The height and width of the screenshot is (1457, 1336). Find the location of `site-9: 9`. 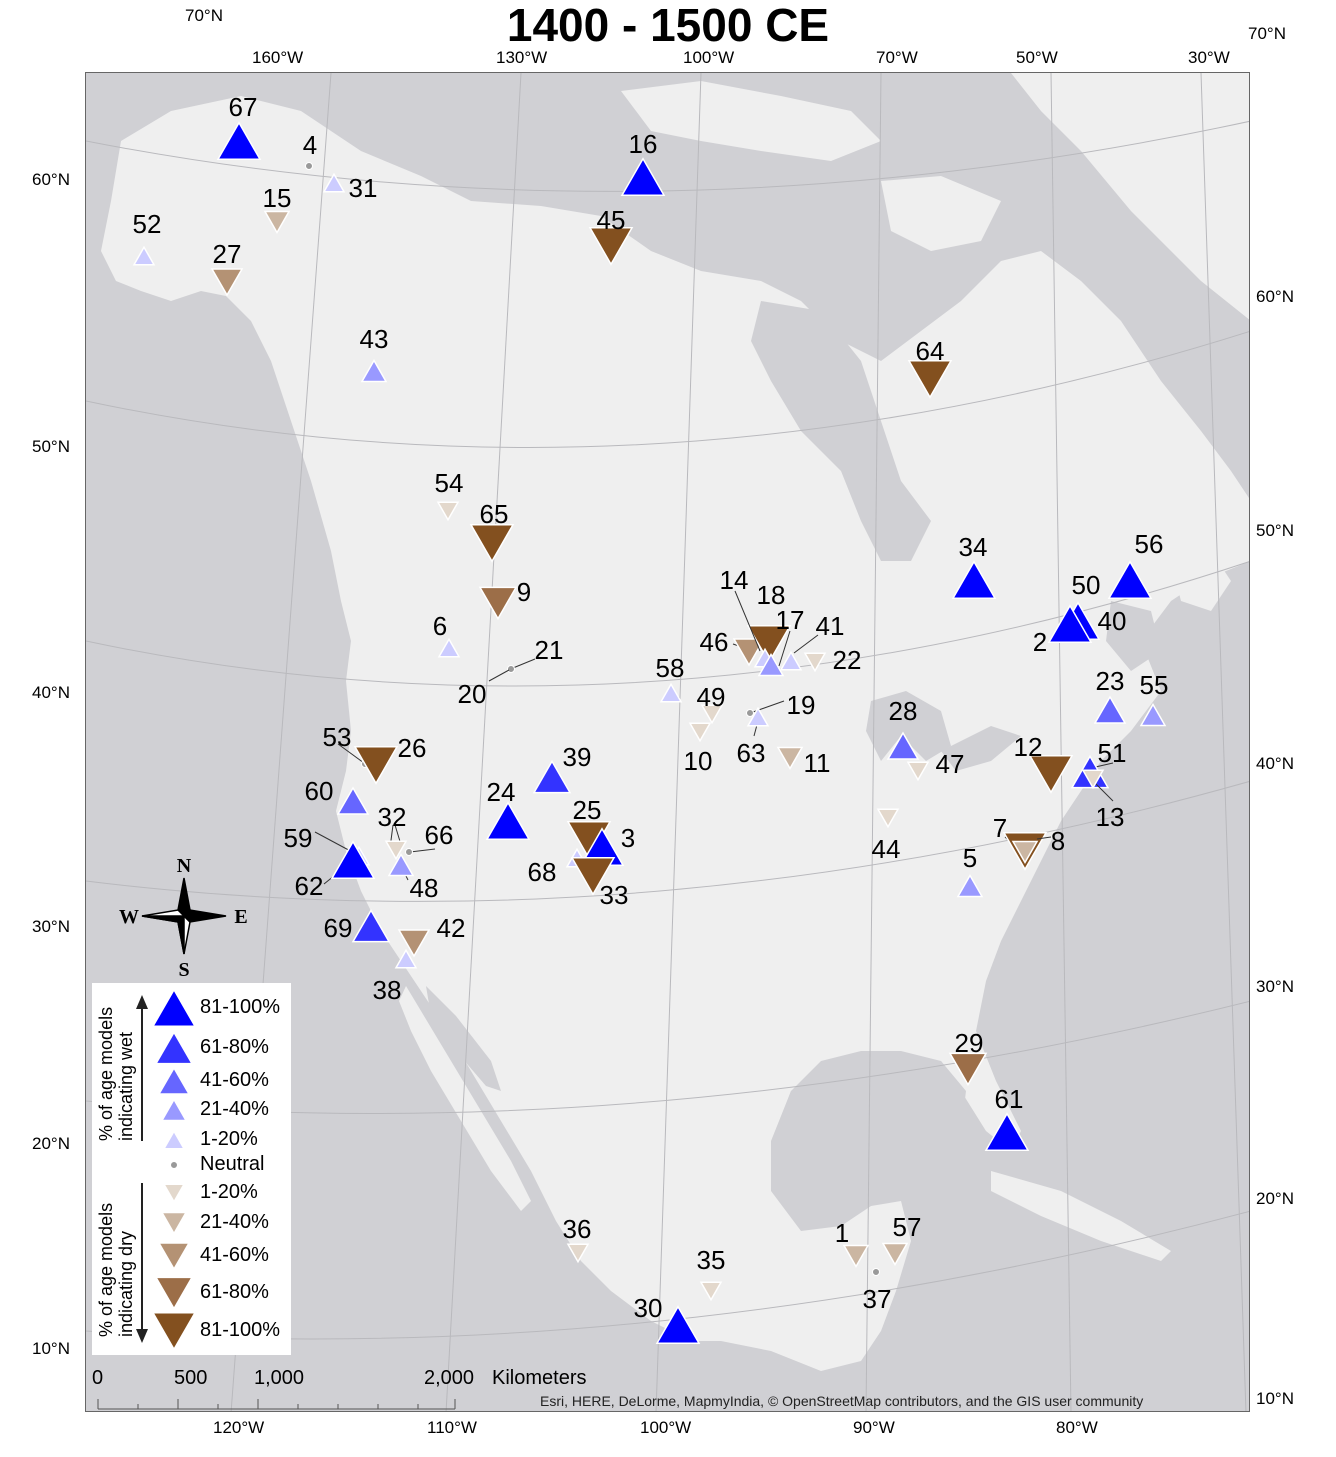

site-9: 9 is located at coordinates (504, 599).